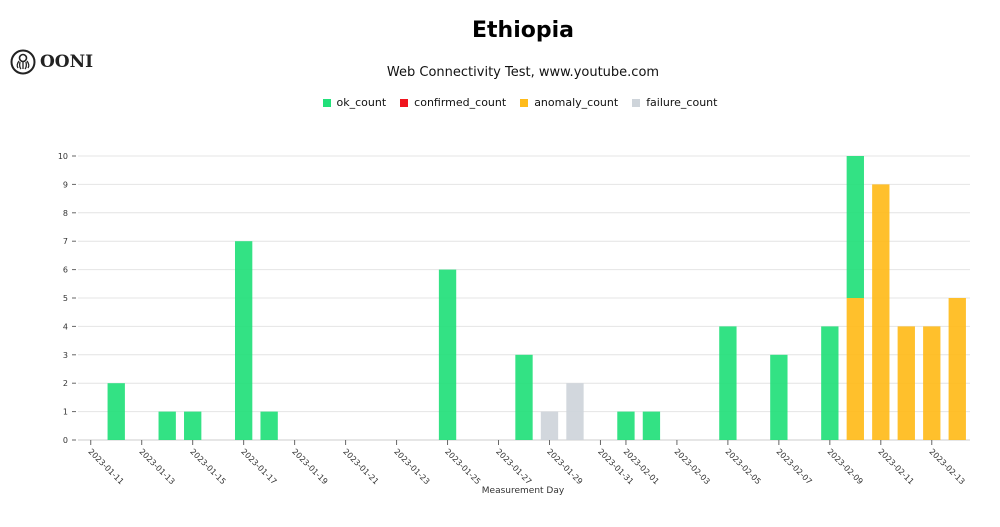  I want to click on x-tick-label: 2023-01-11, so click(105, 466).